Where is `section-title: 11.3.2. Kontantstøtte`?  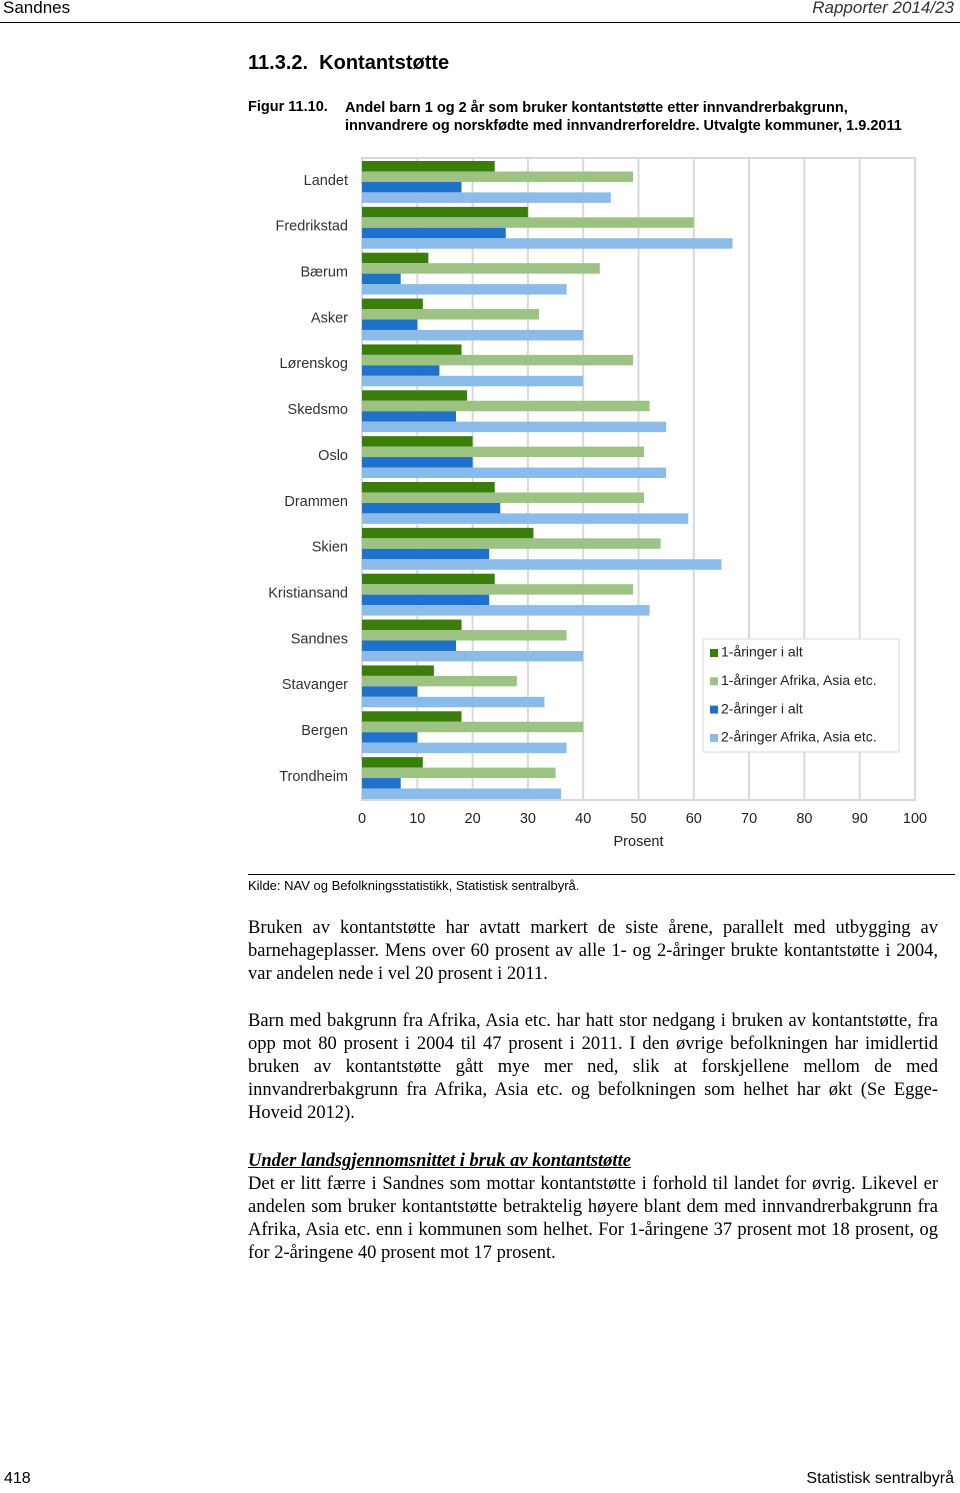
section-title: 11.3.2. Kontantstøtte is located at coordinates (349, 63).